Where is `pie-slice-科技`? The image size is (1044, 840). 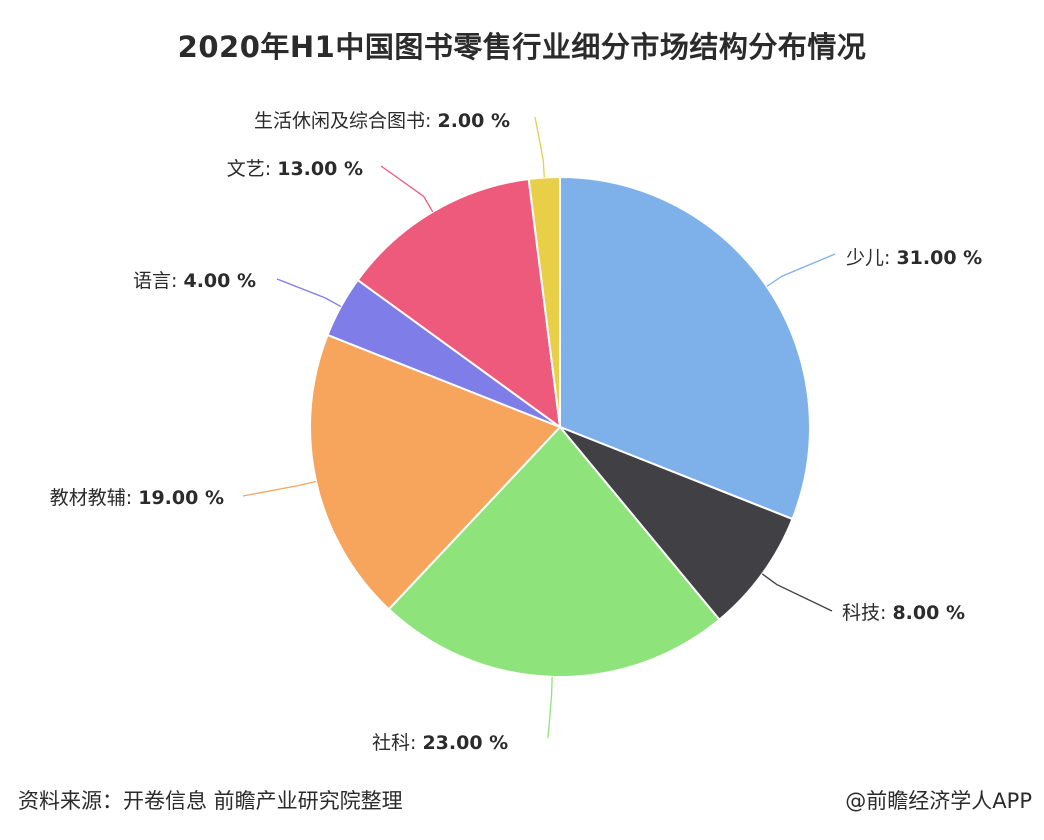 pie-slice-科技 is located at coordinates (676, 524).